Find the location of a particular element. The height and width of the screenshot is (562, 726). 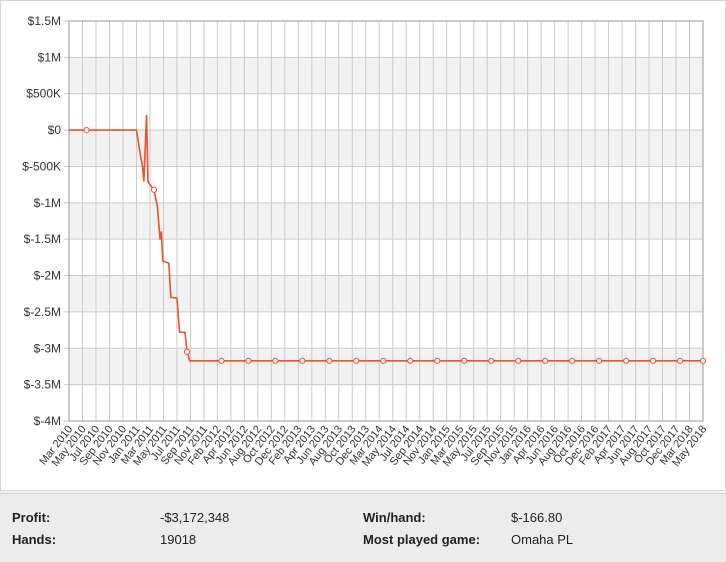

y-tick-label: $1.5M is located at coordinates (44, 21).